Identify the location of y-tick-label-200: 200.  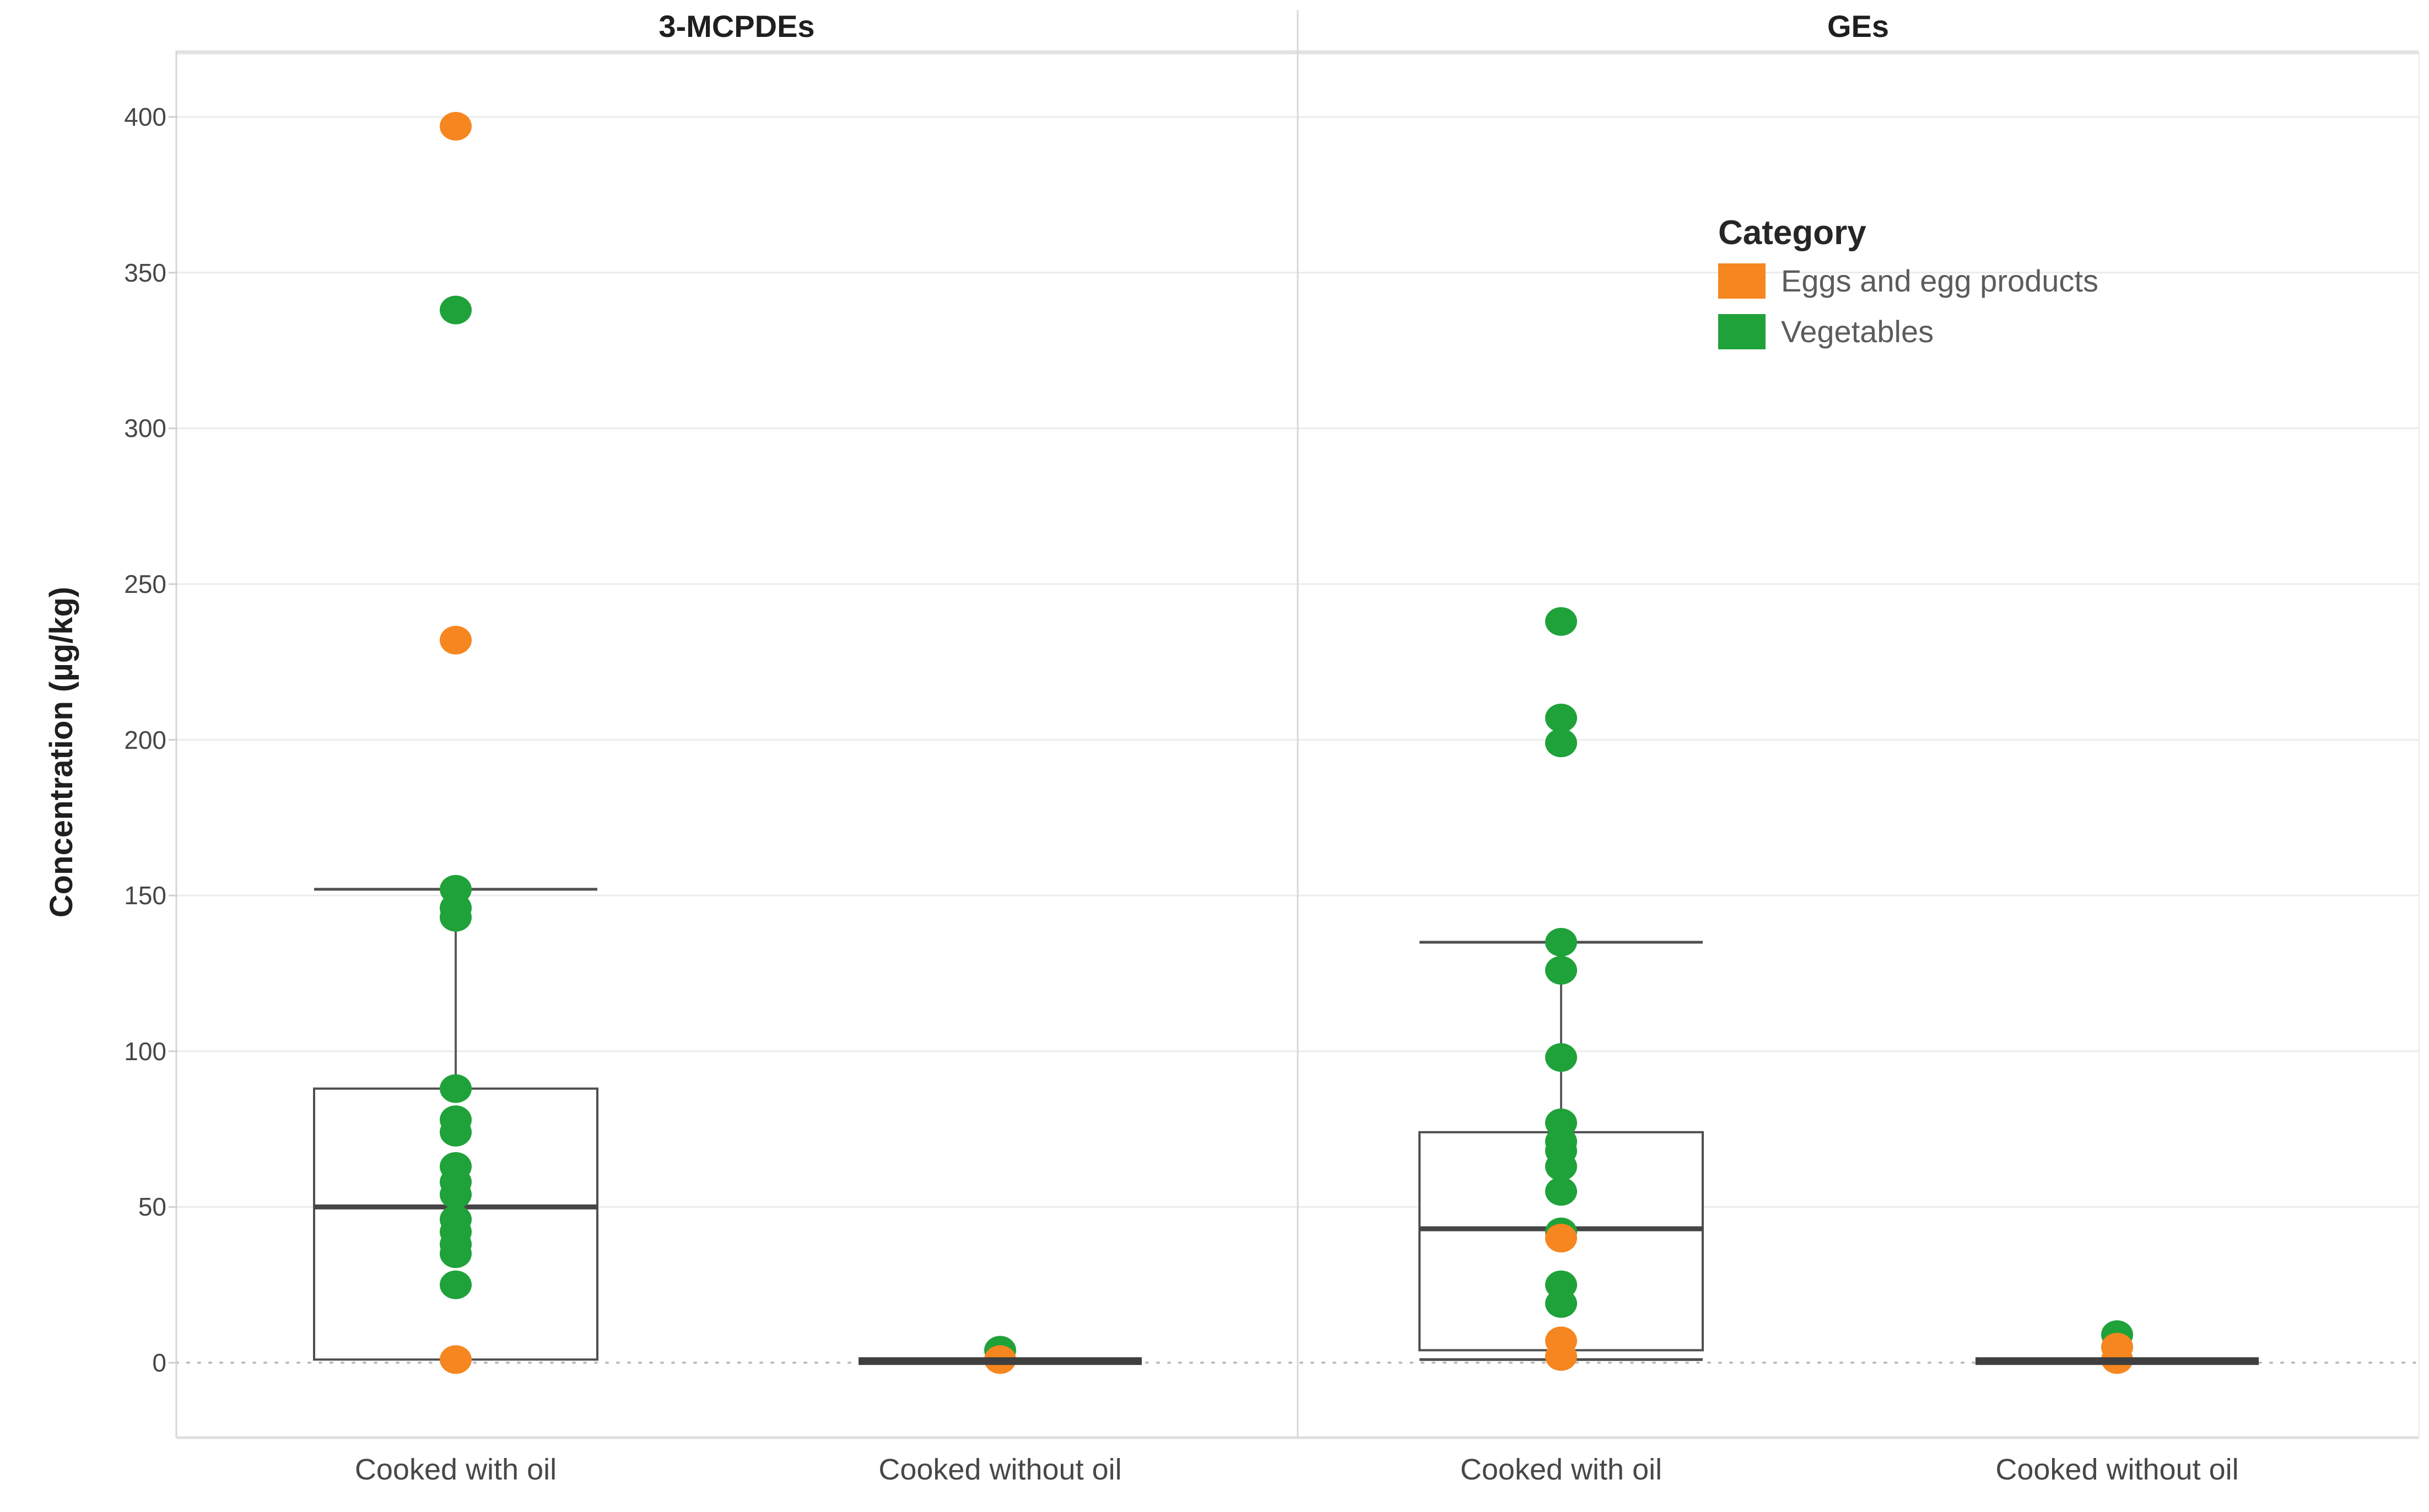
(145, 740).